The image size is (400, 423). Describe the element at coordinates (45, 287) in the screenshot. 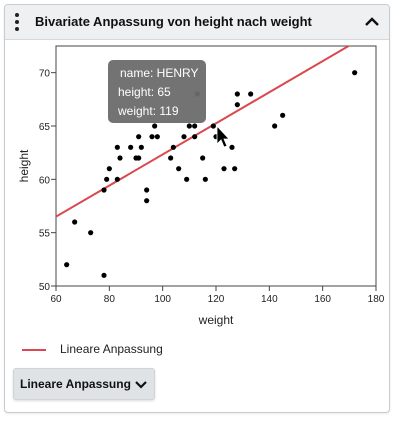

I see `y-tick-label: 50` at that location.